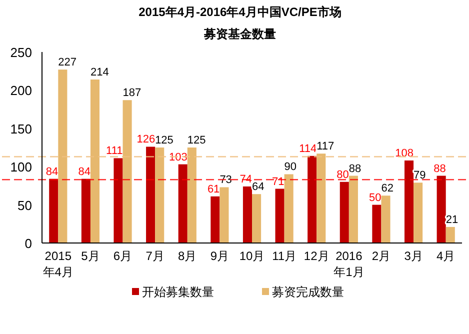 The height and width of the screenshot is (334, 469). I want to click on data-label: 187, so click(132, 93).